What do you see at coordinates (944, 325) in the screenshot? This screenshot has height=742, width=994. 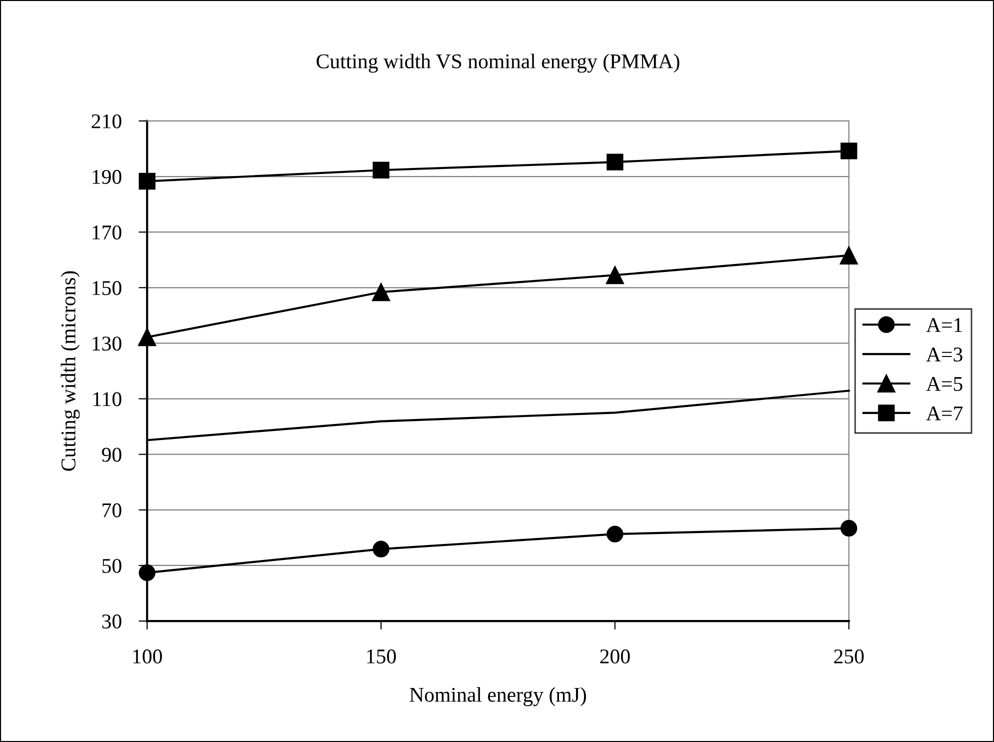 I see `legend-label: A=1` at bounding box center [944, 325].